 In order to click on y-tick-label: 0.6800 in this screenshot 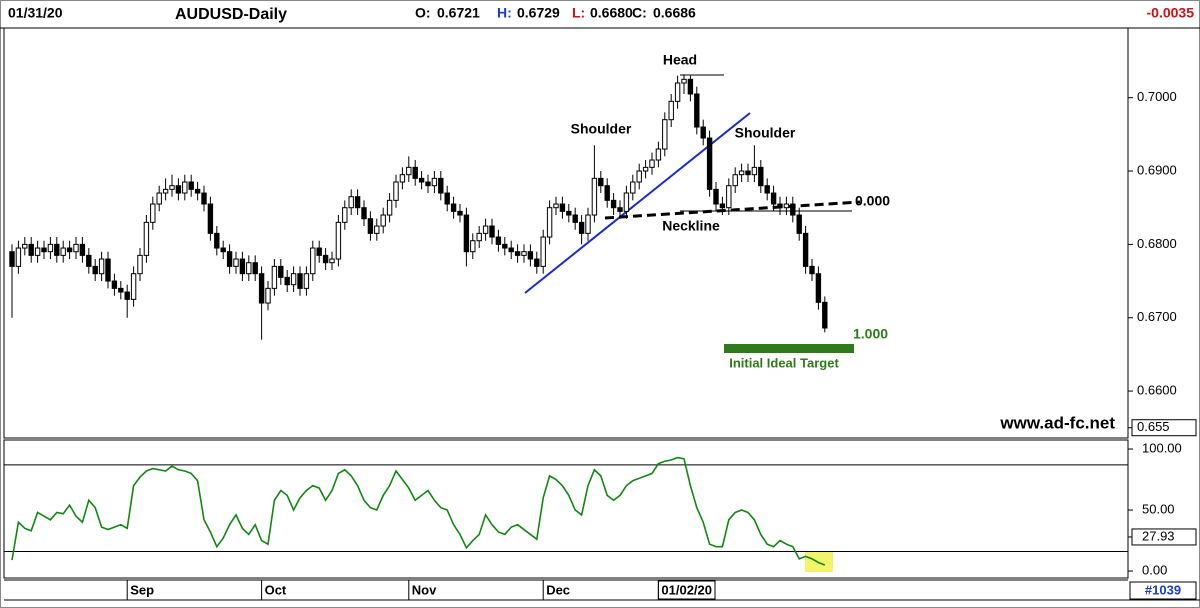, I will do `click(1157, 243)`.